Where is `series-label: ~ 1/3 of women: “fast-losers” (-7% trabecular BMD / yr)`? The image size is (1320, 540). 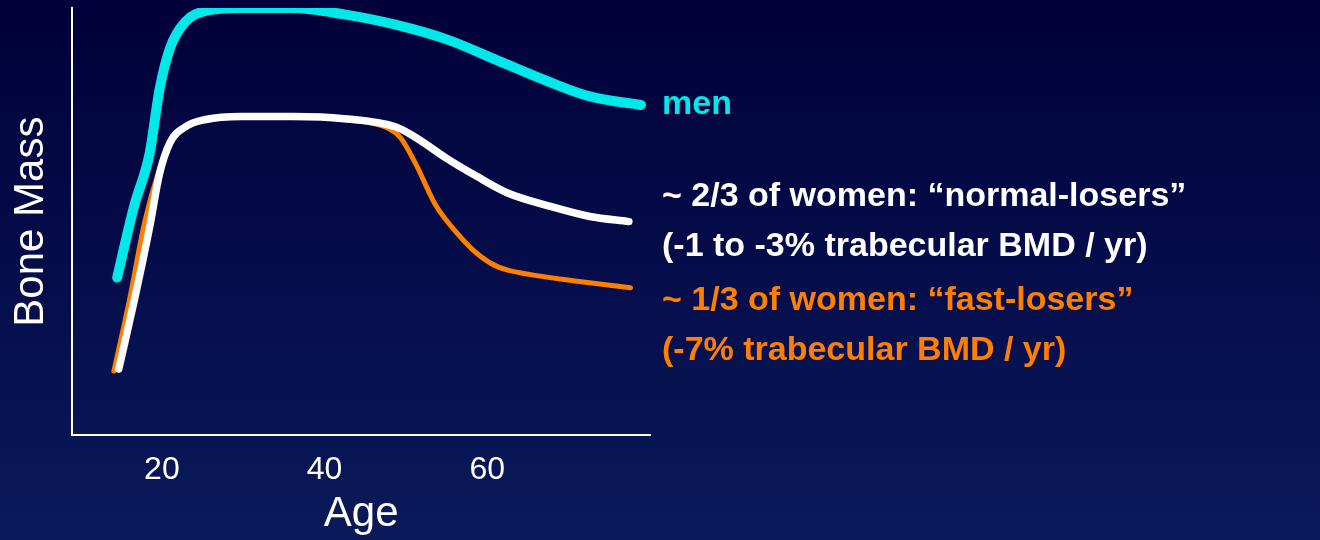
series-label: ~ 1/3 of women: “fast-losers” (-7% trabecular BMD / yr) is located at coordinates (898, 322).